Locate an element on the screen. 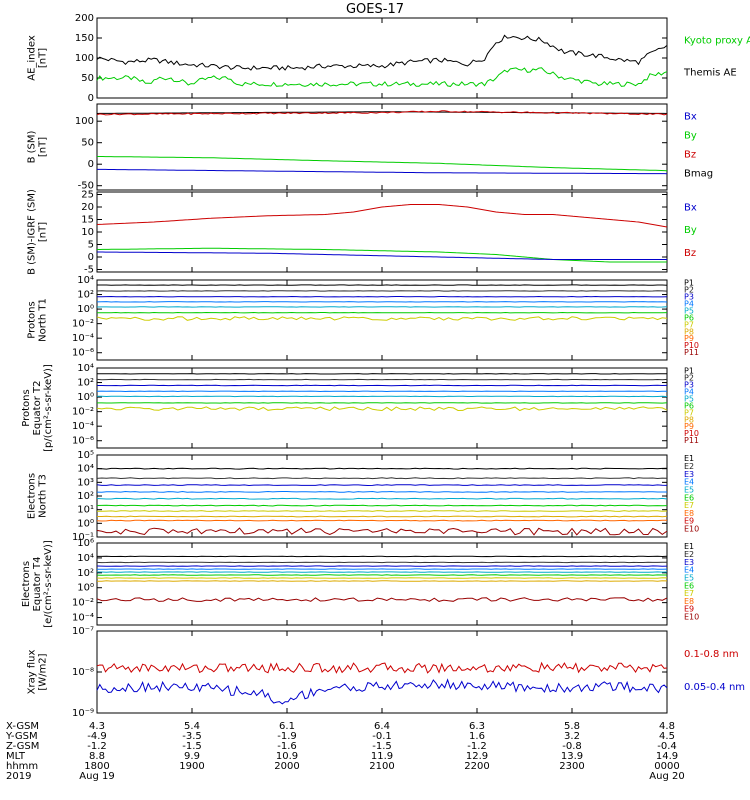 The width and height of the screenshot is (750, 800). x-axis-value: 5.4 is located at coordinates (192, 726).